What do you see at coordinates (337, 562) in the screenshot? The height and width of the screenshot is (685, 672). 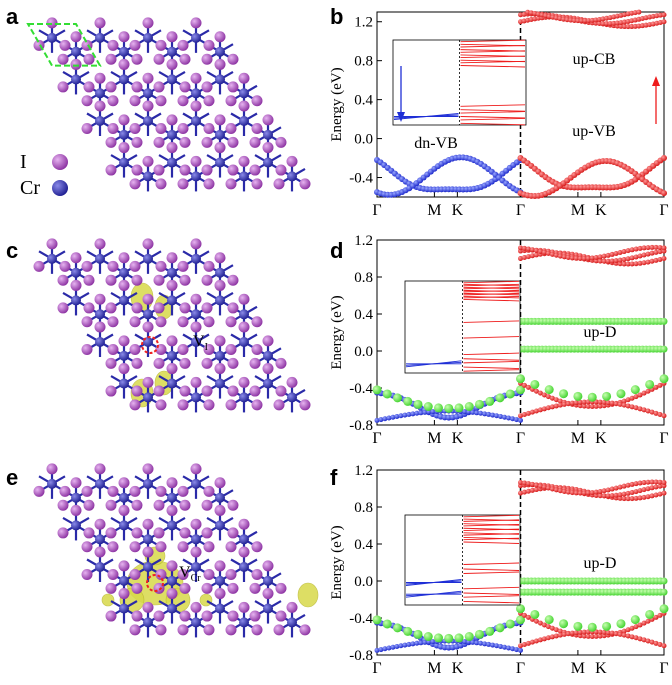 I see `y-axis-label: Energy (eV)` at bounding box center [337, 562].